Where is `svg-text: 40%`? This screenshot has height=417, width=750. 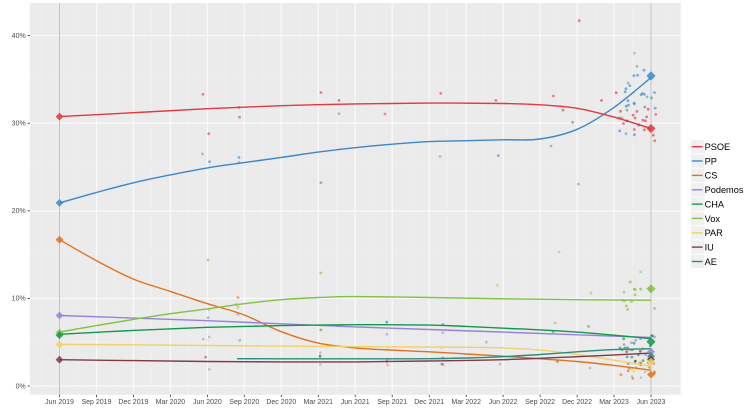
svg-text: 40% is located at coordinates (19, 36).